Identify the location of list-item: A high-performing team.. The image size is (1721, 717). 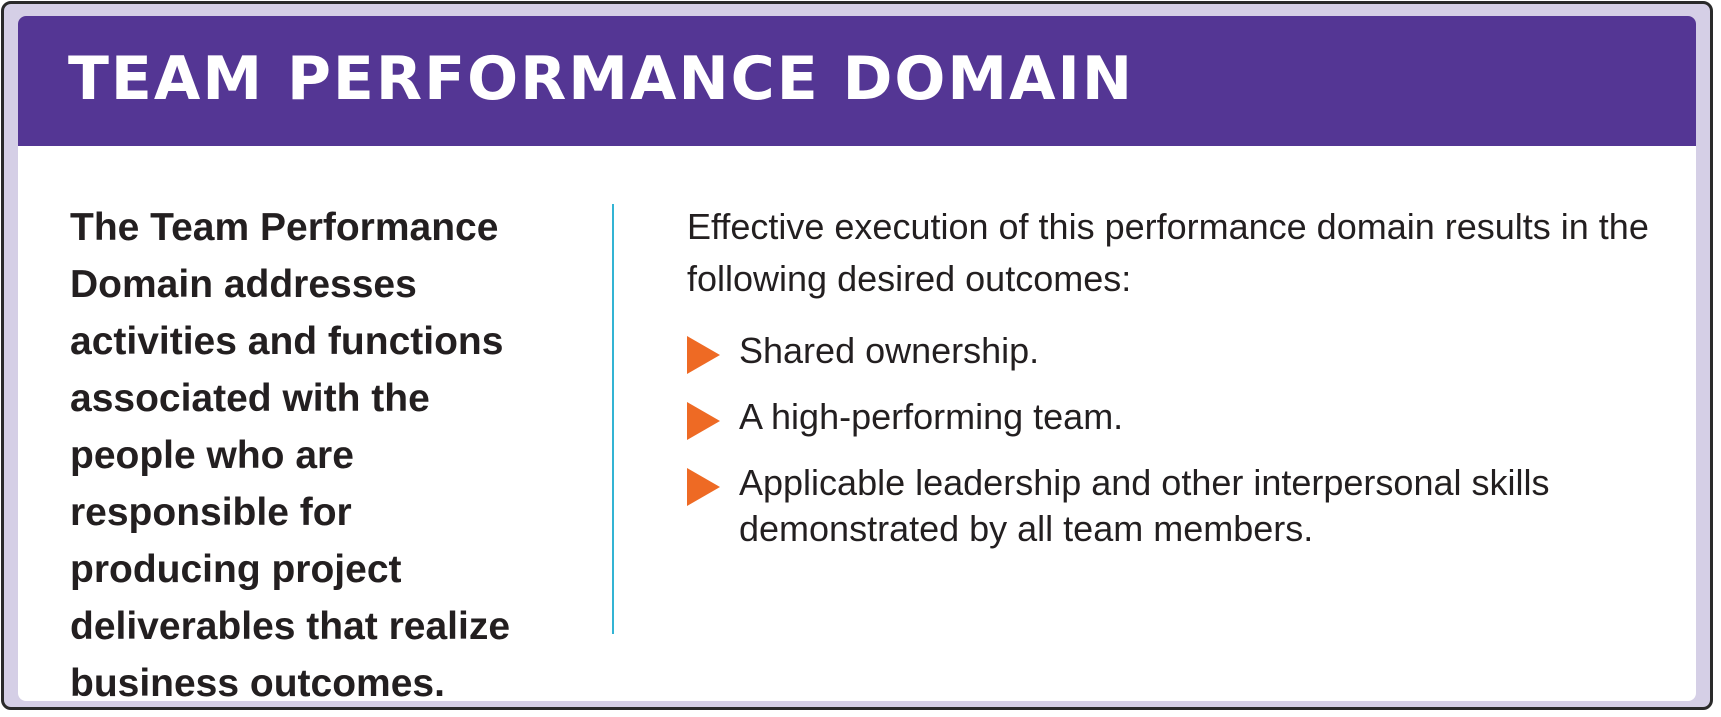
(1177, 417).